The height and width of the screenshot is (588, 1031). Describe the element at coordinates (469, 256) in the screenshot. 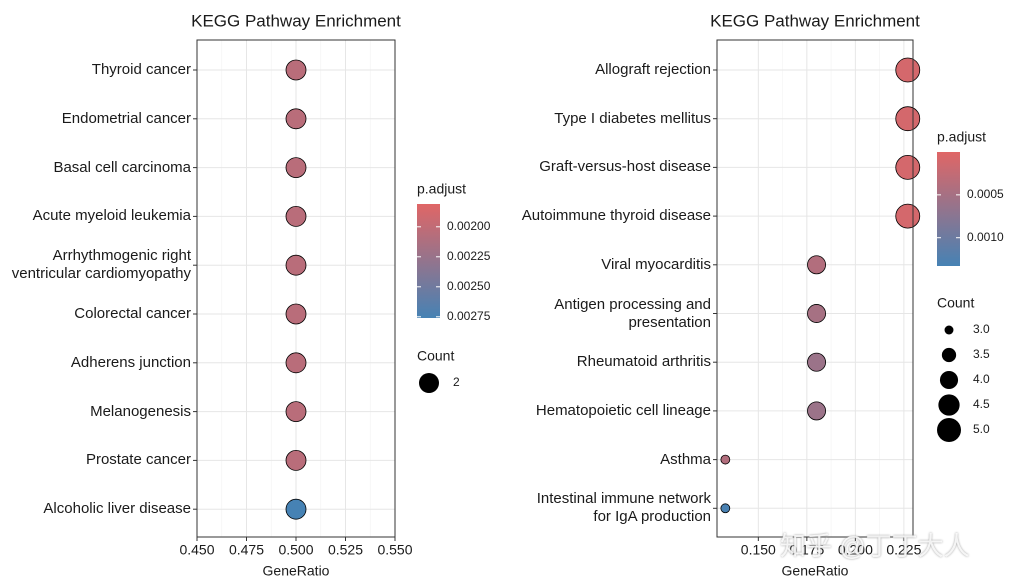

I see `colorbar-tick-label: 0.00225` at that location.